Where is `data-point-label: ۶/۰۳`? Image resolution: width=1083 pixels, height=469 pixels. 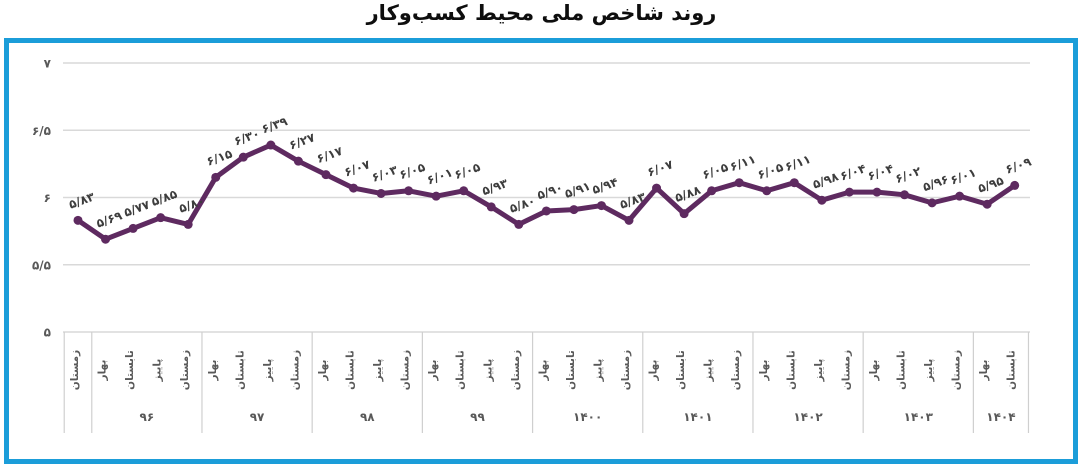 data-point-label: ۶/۰۳ is located at coordinates (385, 173).